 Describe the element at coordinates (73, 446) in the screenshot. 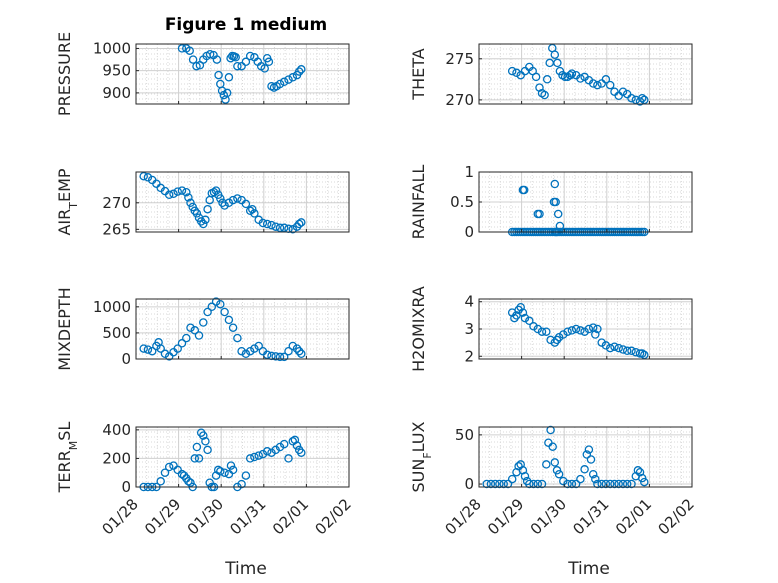

I see `y-label-subscript: M` at that location.